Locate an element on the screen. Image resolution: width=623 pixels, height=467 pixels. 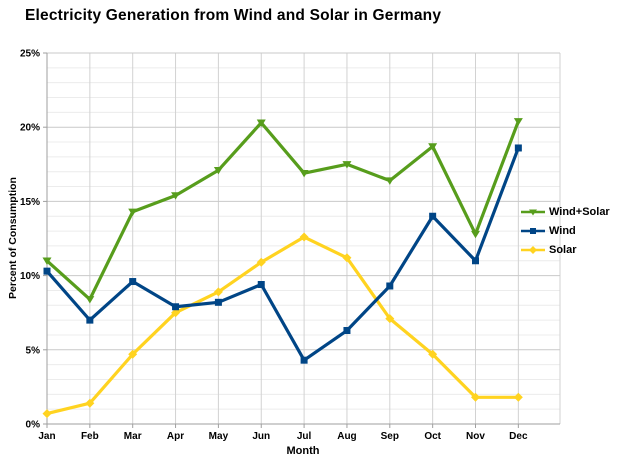
x-tick-label: Jul is located at coordinates (304, 436).